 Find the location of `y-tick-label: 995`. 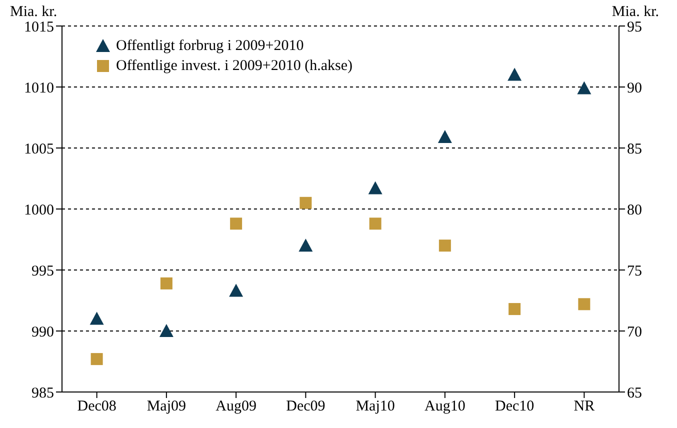

y-tick-label: 995 is located at coordinates (43, 271).